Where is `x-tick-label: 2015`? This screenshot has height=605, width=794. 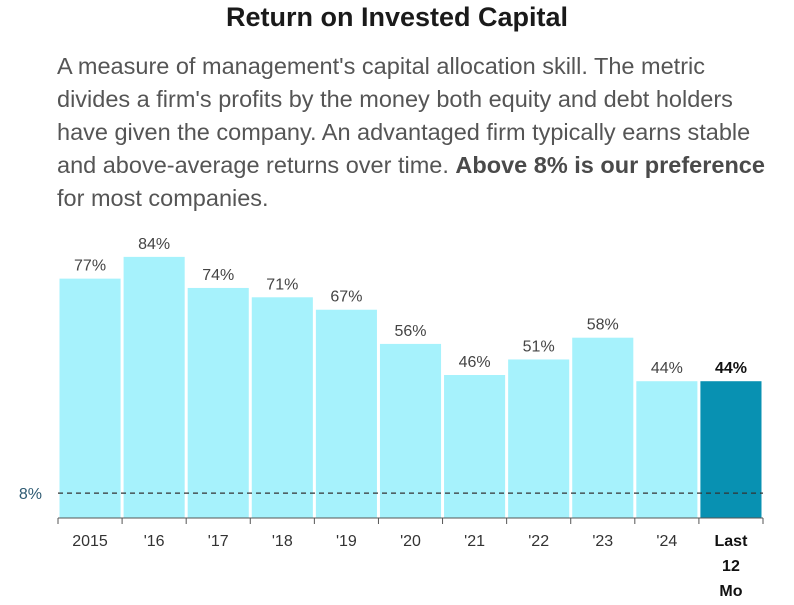
x-tick-label: 2015 is located at coordinates (90, 541).